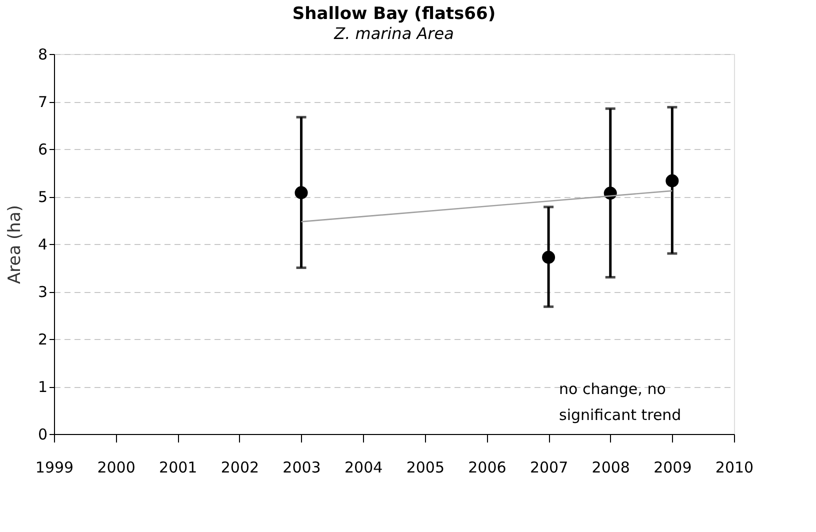 This screenshot has width=816, height=532. Describe the element at coordinates (178, 467) in the screenshot. I see `x-tick-label: 2001` at that location.